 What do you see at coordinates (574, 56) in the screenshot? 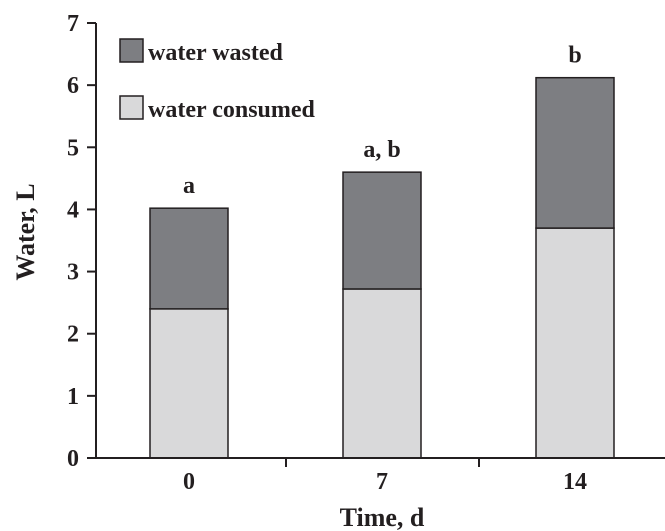
I see `annotation-14: b` at bounding box center [574, 56].